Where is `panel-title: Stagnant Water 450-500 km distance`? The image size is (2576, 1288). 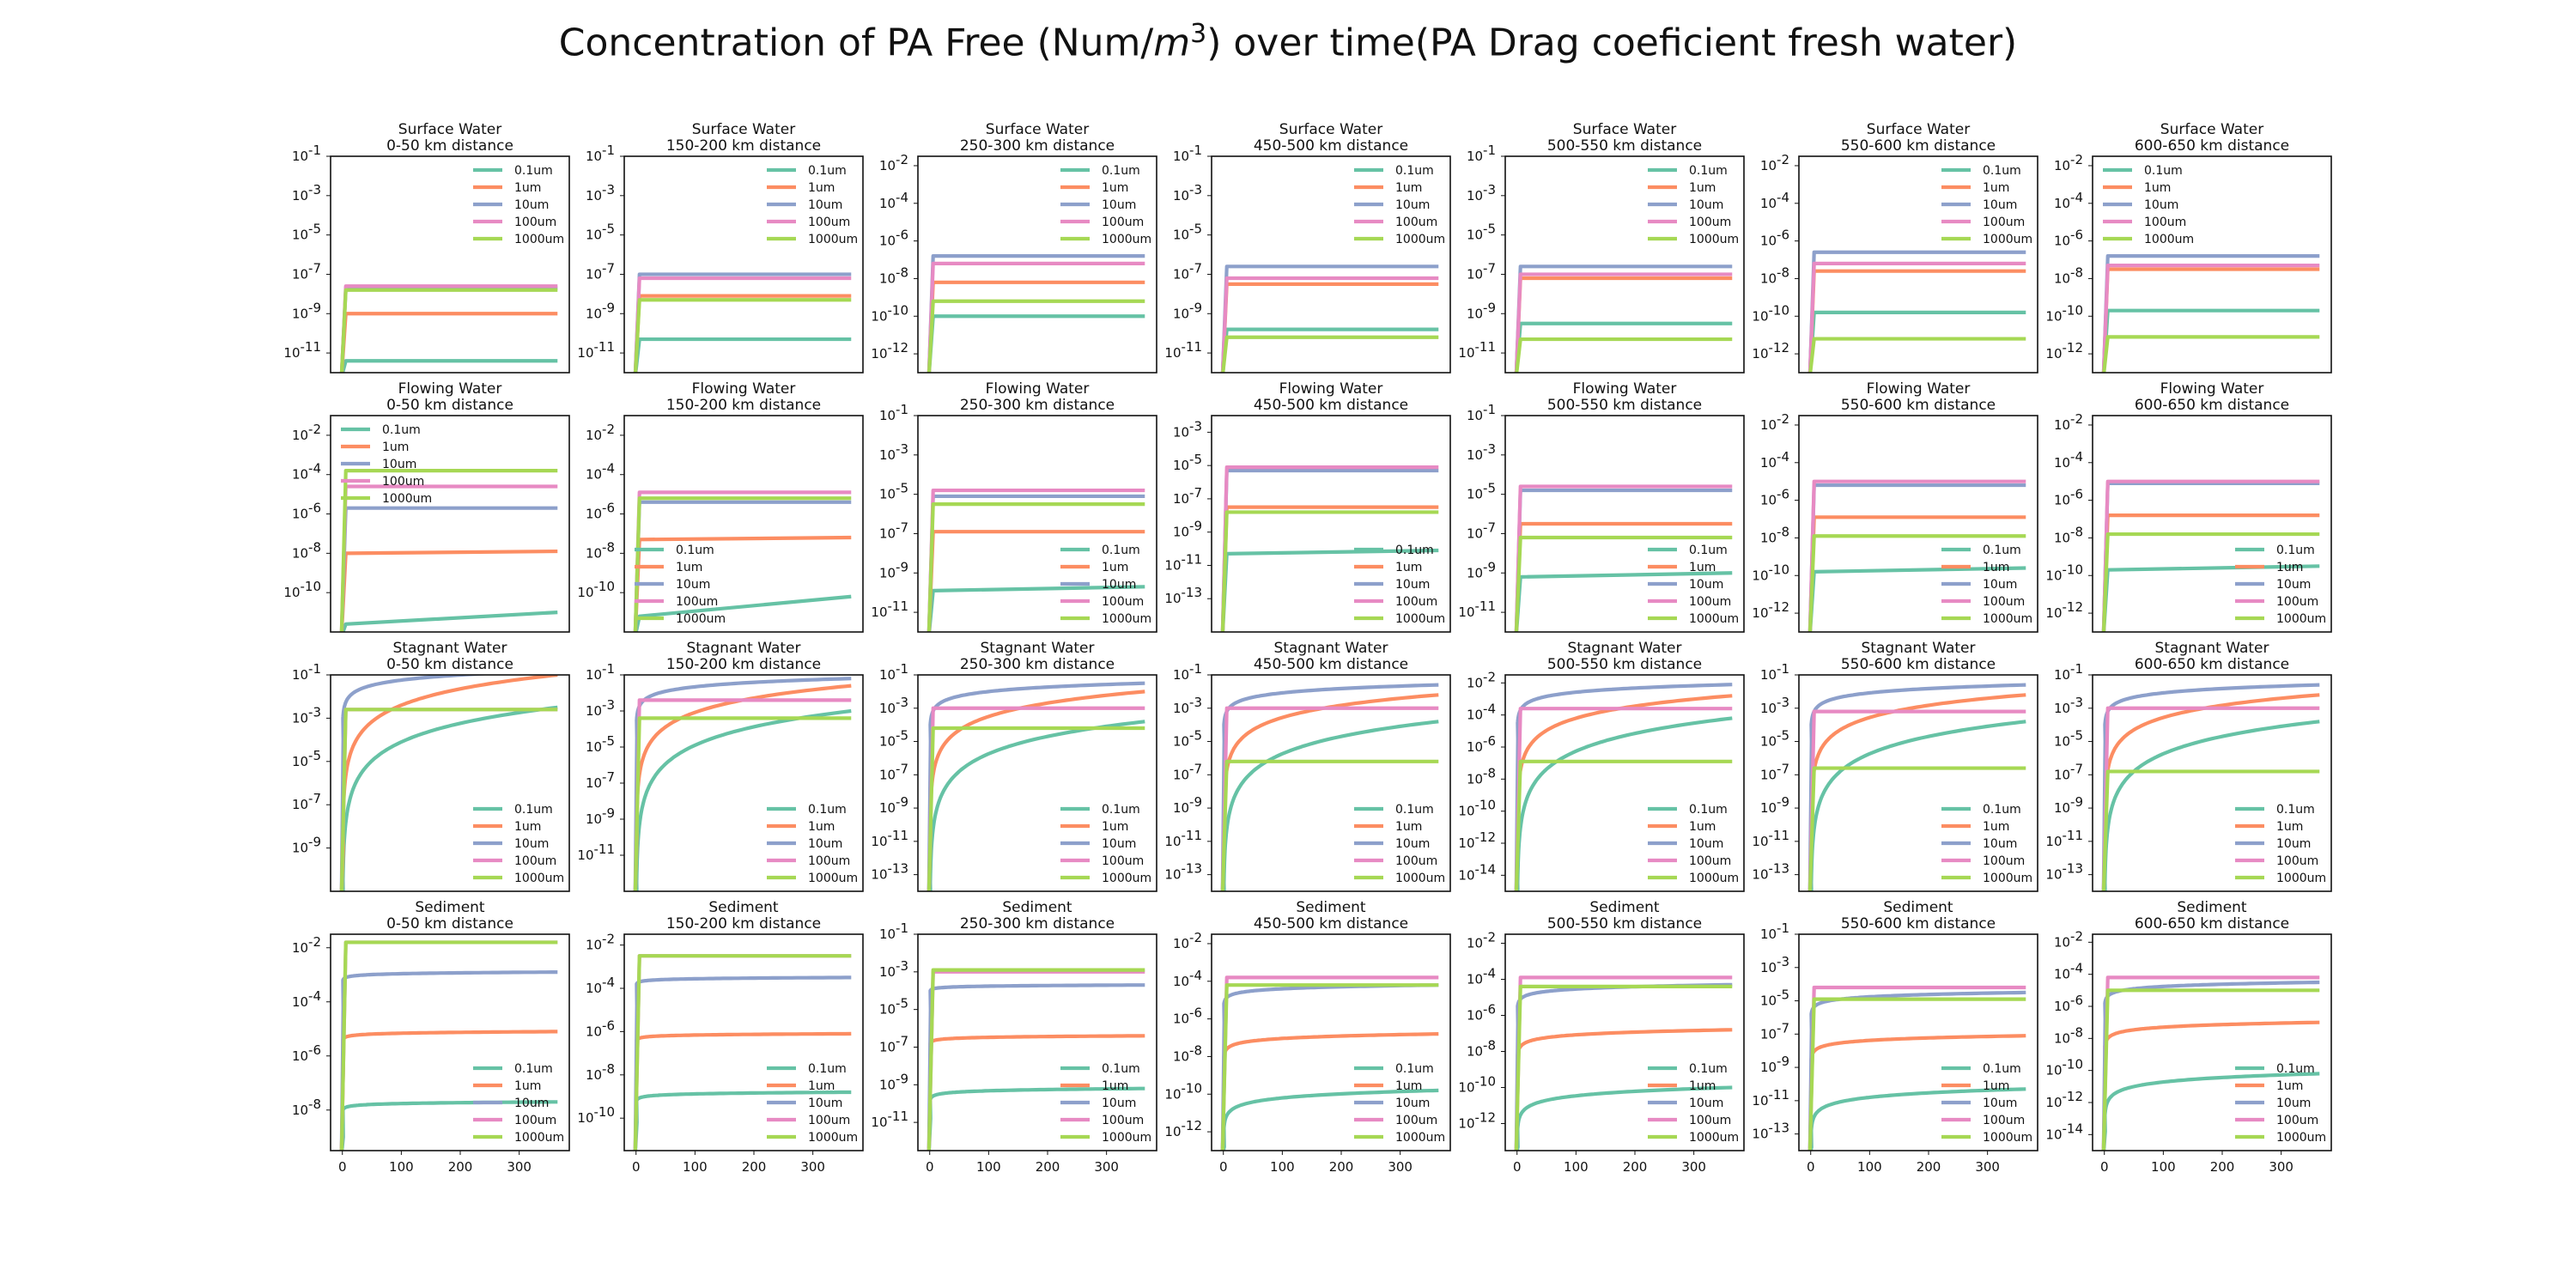 panel-title: Stagnant Water 450-500 km distance is located at coordinates (1331, 656).